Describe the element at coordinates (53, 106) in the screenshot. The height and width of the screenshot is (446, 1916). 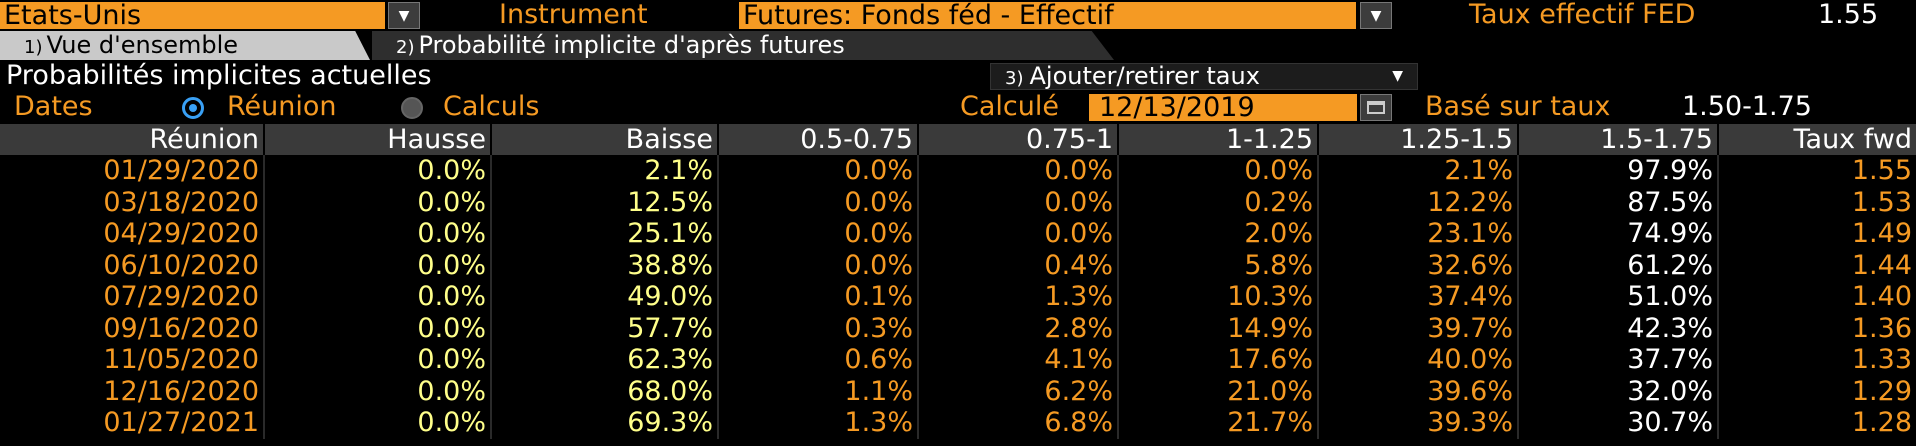
I see `dates-label: Dates` at that location.